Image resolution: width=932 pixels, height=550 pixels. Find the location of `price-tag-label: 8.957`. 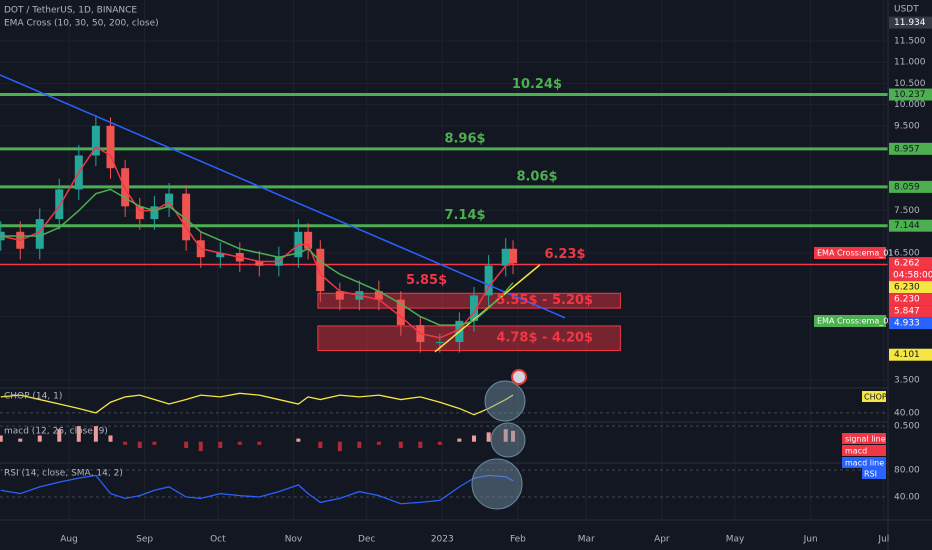

price-tag-label: 8.957 is located at coordinates (907, 149).